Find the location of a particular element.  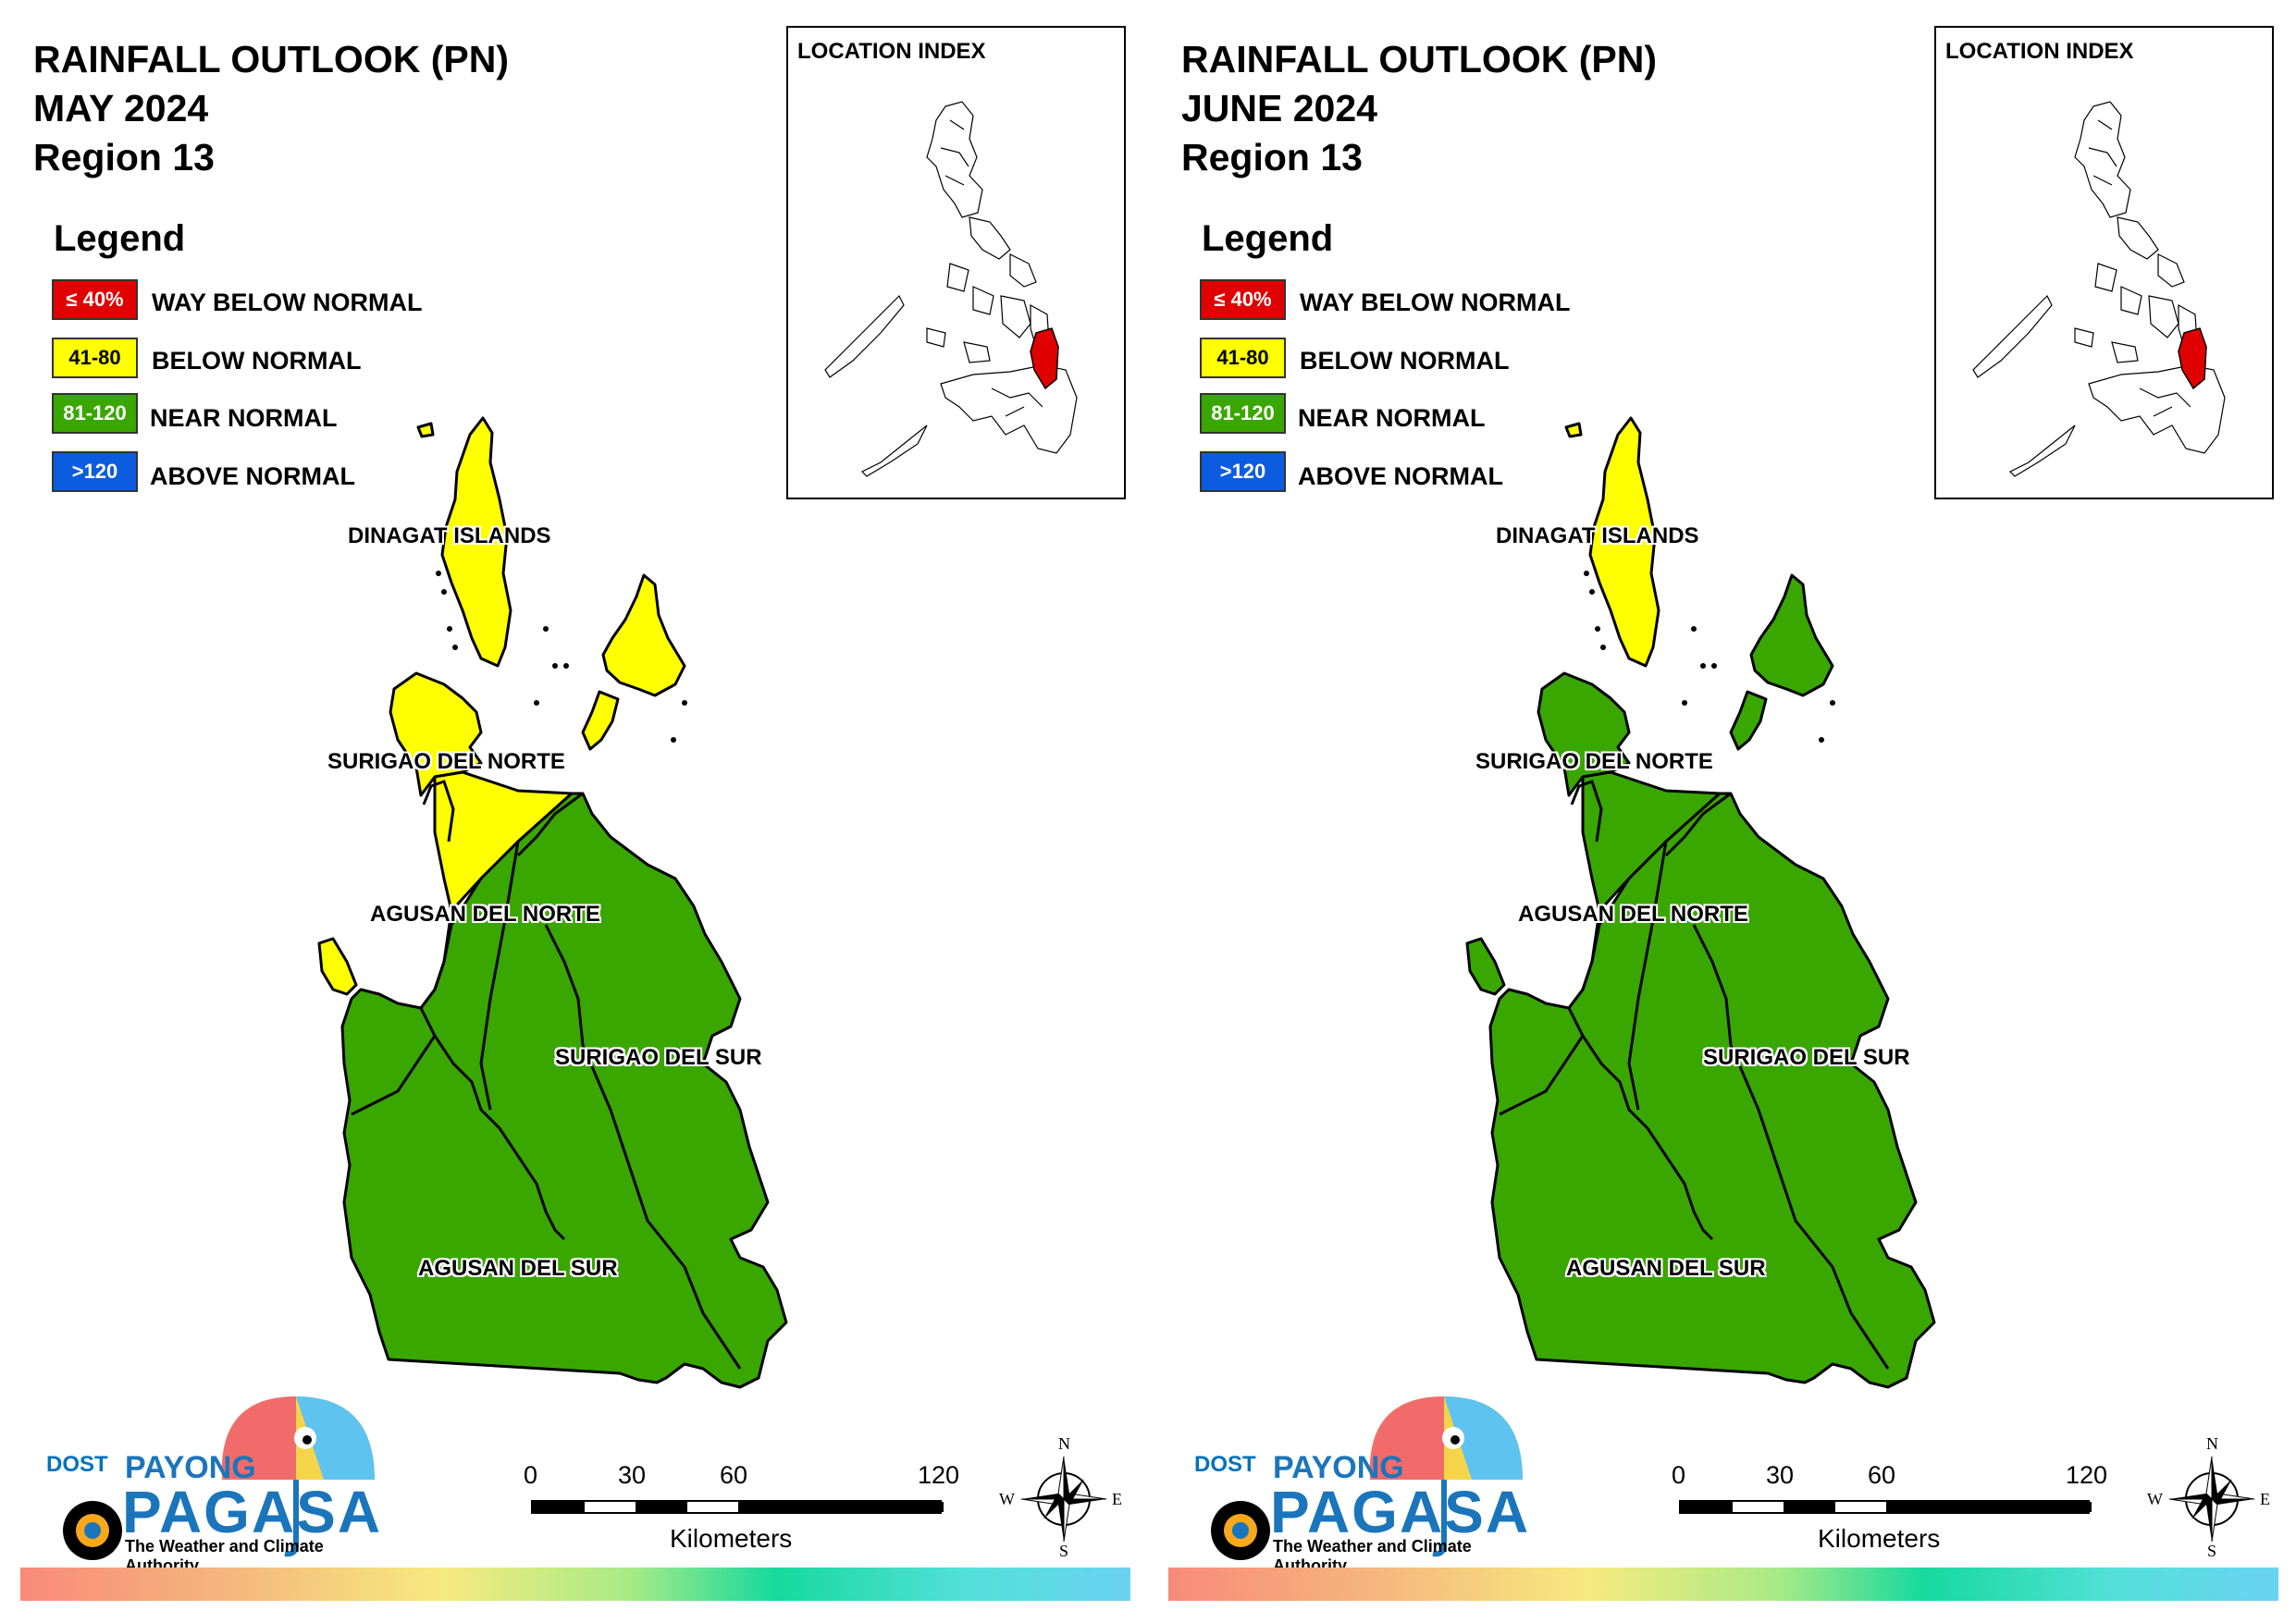

title-month: JUNE 2024 is located at coordinates (1279, 108).